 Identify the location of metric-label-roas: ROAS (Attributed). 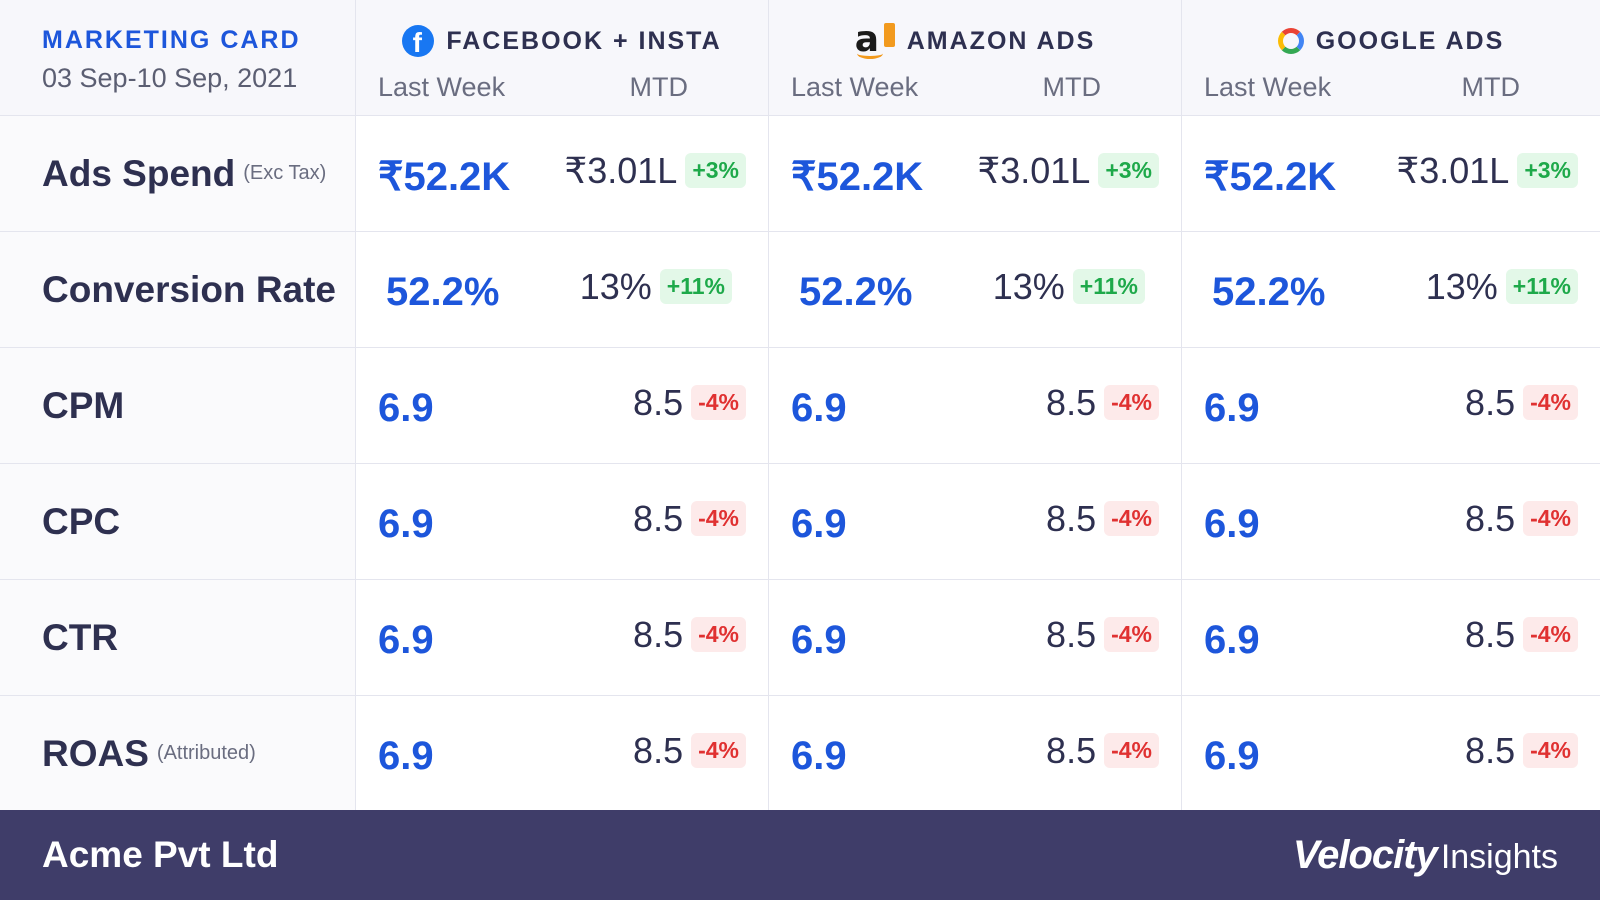
(178, 754).